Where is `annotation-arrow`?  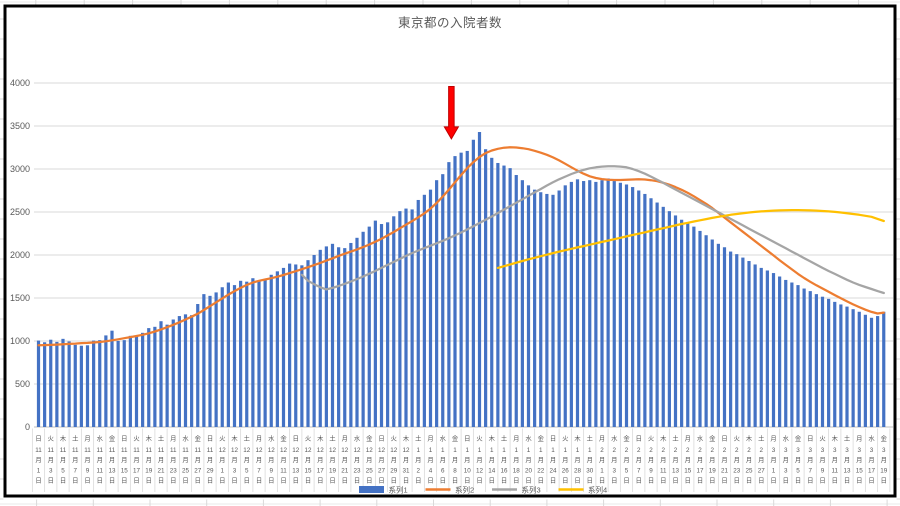 annotation-arrow is located at coordinates (451, 112).